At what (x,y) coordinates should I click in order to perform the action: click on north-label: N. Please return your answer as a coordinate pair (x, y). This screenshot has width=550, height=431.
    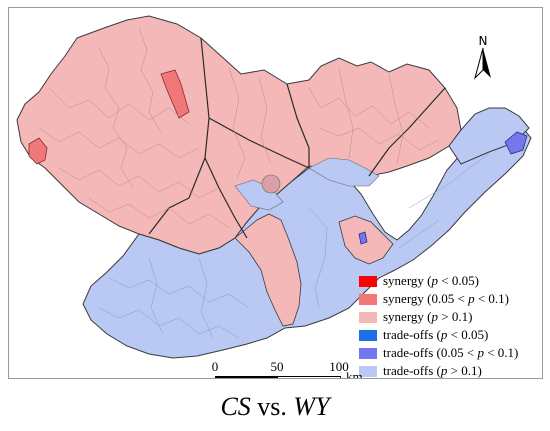
    Looking at the image, I should click on (483, 41).